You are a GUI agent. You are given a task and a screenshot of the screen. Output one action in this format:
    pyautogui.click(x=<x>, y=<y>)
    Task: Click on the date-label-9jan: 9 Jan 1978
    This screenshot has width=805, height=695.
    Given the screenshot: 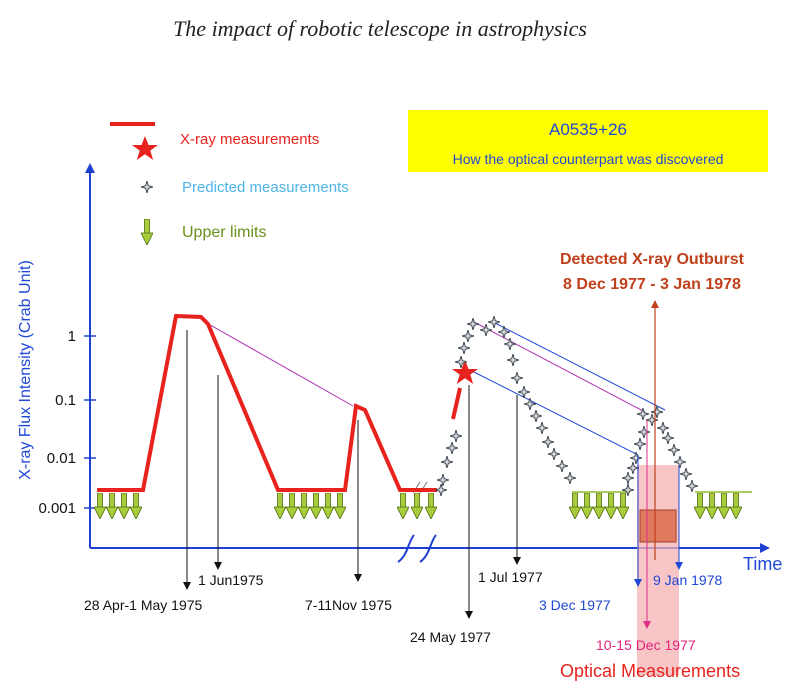 What is the action you would take?
    pyautogui.click(x=687, y=580)
    